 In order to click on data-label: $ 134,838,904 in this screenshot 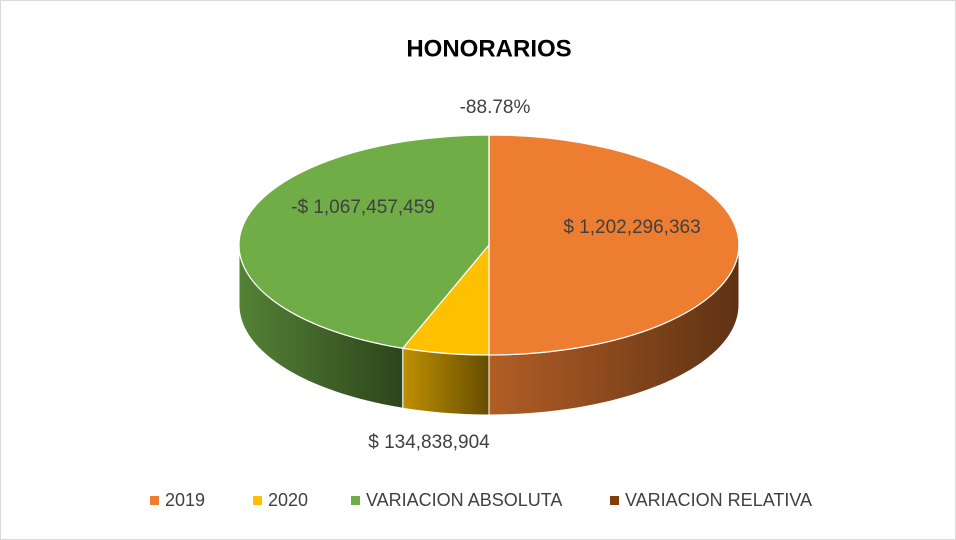, I will do `click(429, 442)`.